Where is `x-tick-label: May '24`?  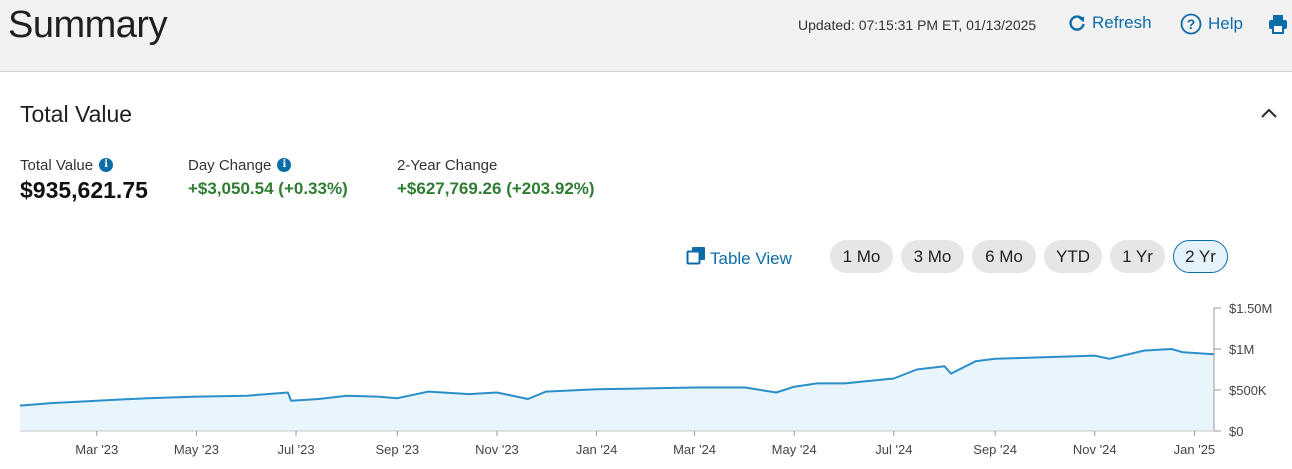
x-tick-label: May '24 is located at coordinates (794, 449).